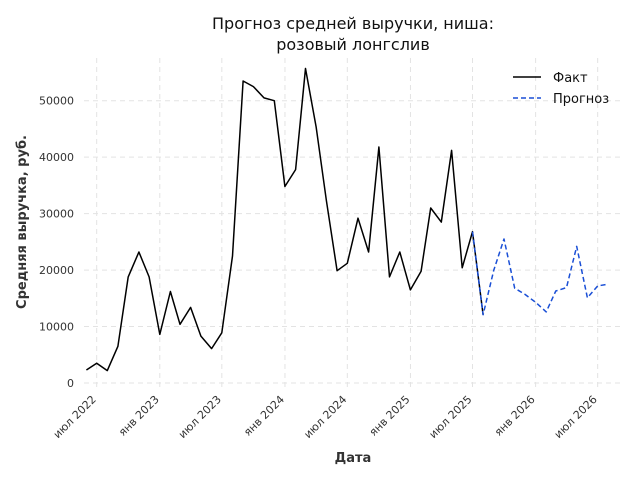 This screenshot has width=640, height=480. Describe the element at coordinates (56, 157) in the screenshot. I see `y-tick-label: 40000` at that location.